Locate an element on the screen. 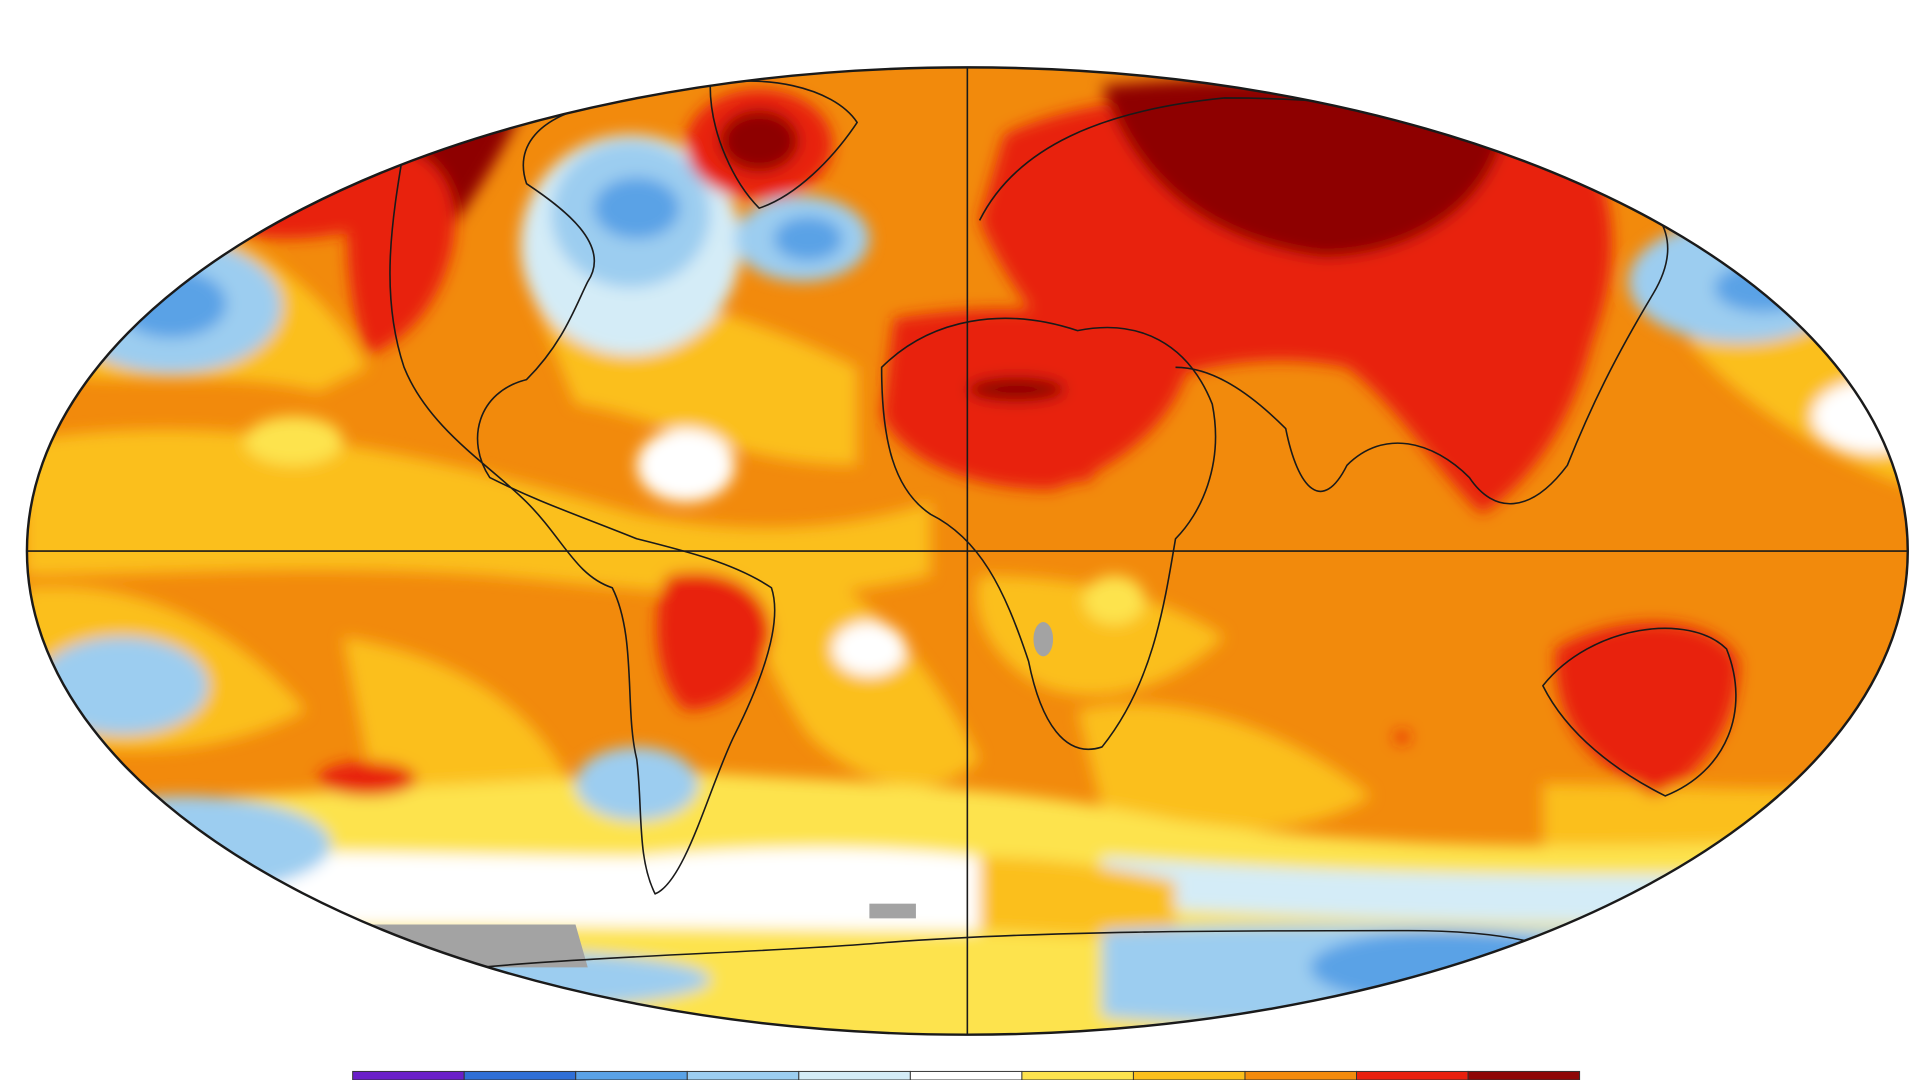 This screenshot has height=1080, width=1920. color-scale is located at coordinates (966, 1075).